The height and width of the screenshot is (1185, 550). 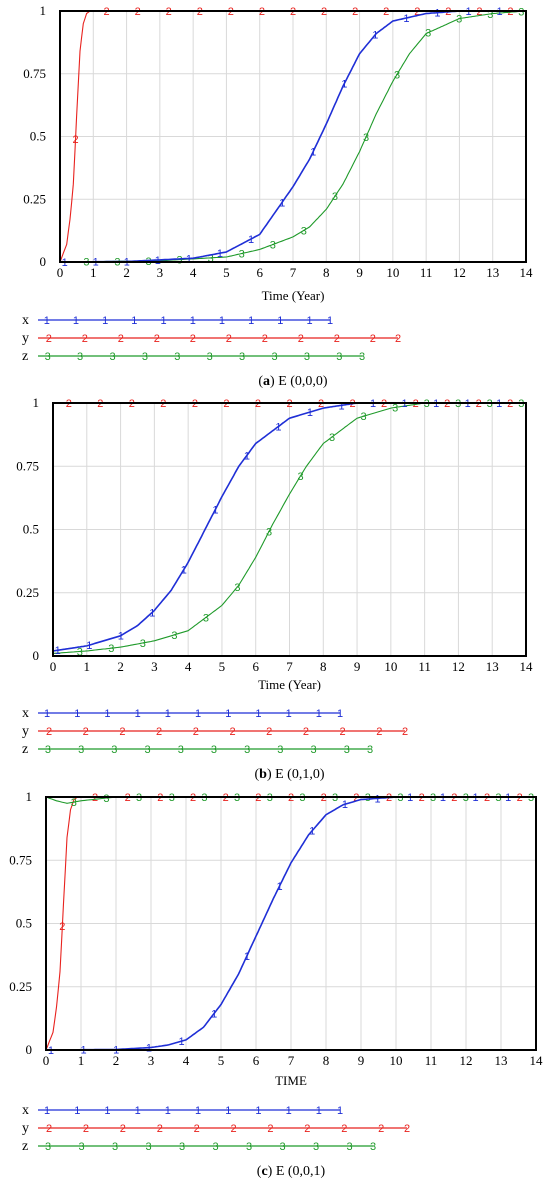 I want to click on caption-letter: a, so click(x=266, y=381).